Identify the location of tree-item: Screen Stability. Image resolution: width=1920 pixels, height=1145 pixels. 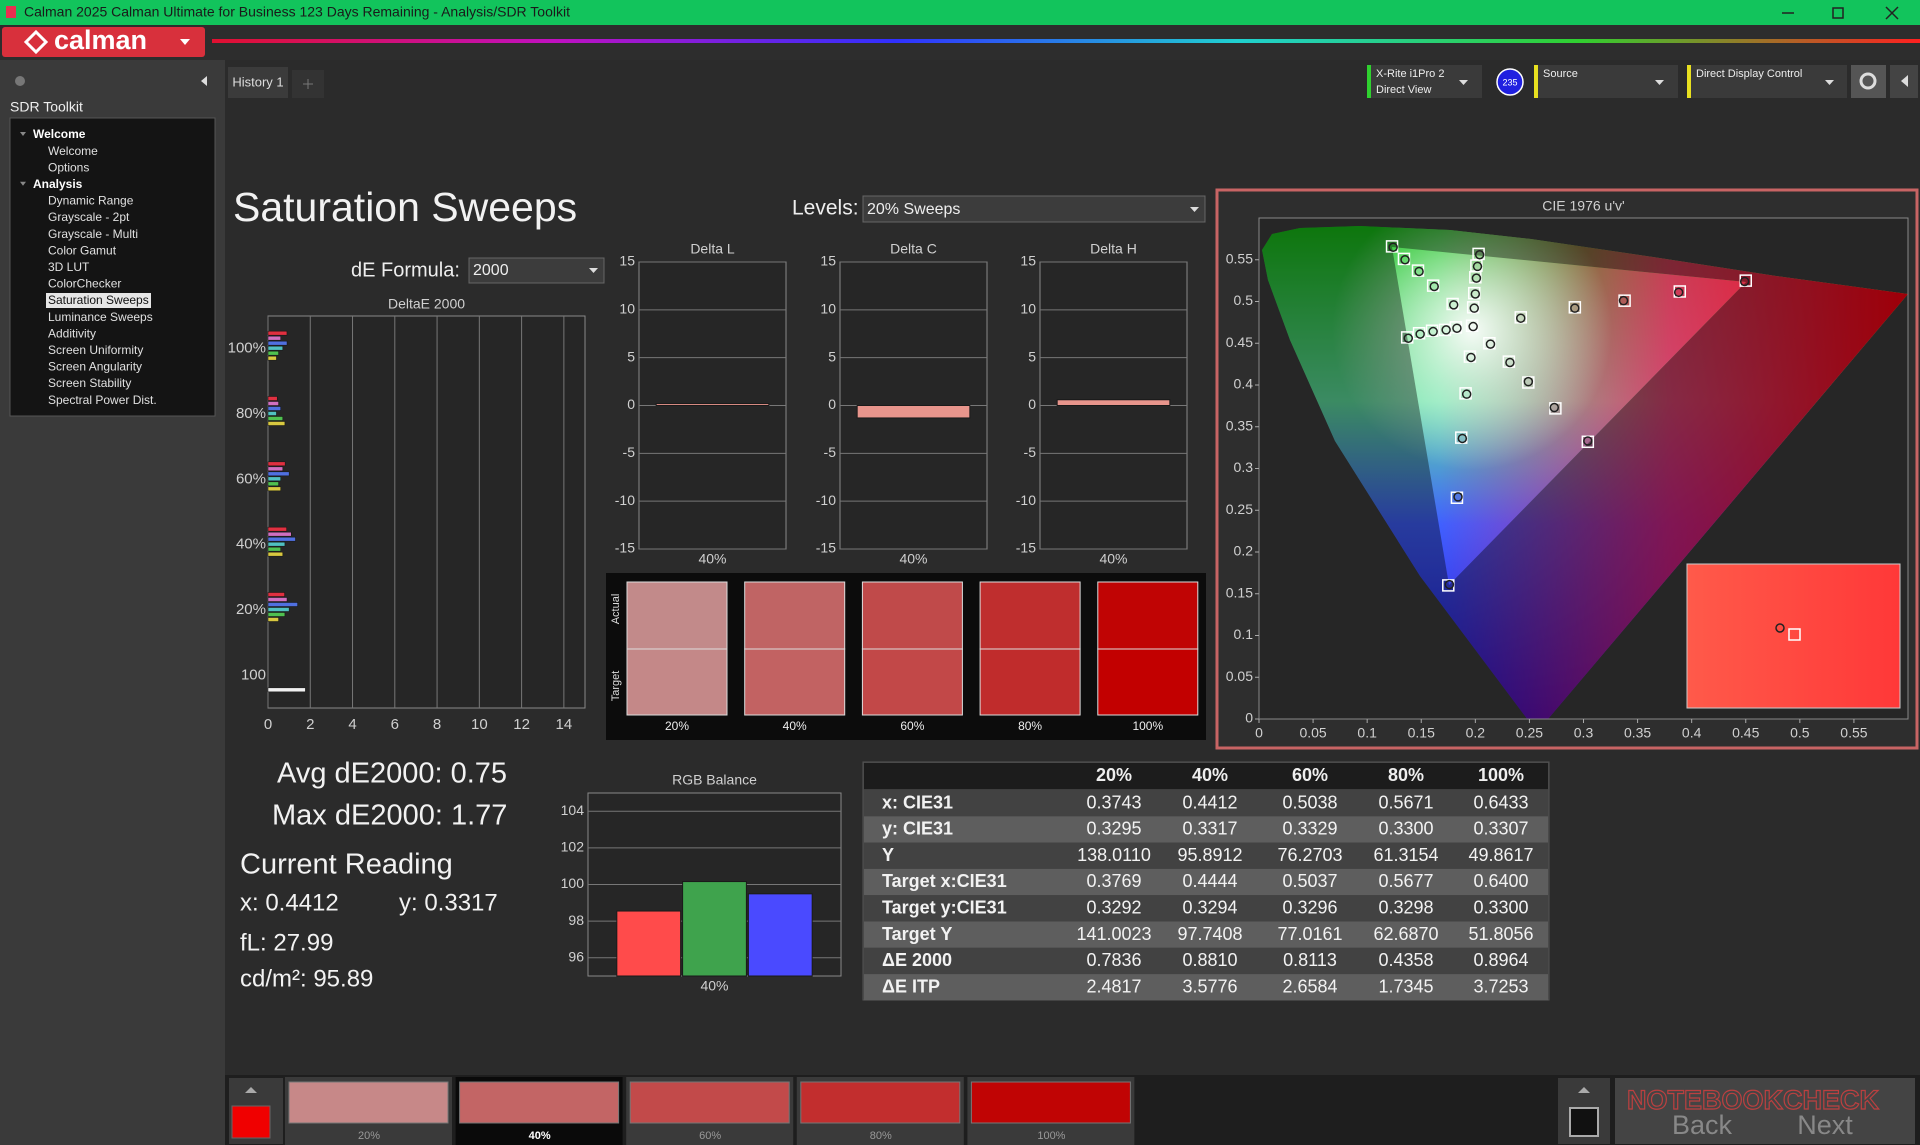
(89, 383).